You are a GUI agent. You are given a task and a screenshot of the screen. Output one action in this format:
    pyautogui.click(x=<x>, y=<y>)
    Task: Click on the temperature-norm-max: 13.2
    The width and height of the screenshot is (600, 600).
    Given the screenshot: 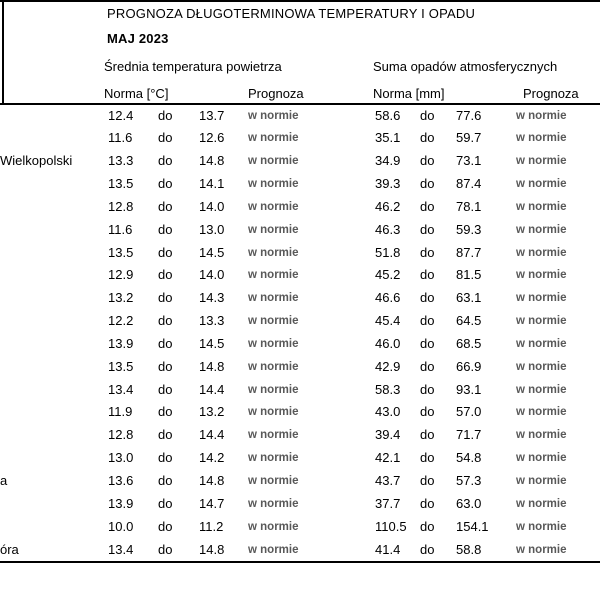 What is the action you would take?
    pyautogui.click(x=212, y=412)
    